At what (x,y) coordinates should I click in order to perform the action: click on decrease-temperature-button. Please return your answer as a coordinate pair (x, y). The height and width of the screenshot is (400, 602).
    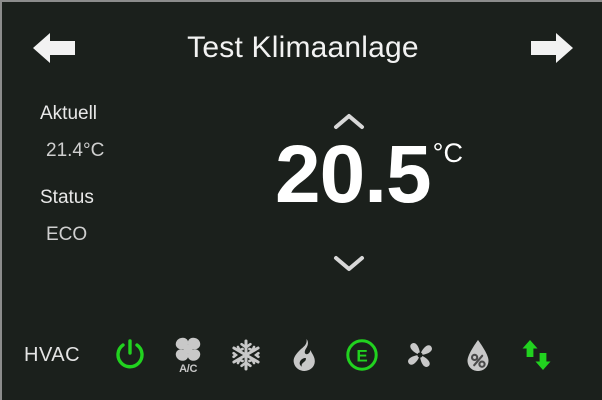
    Looking at the image, I should click on (349, 263).